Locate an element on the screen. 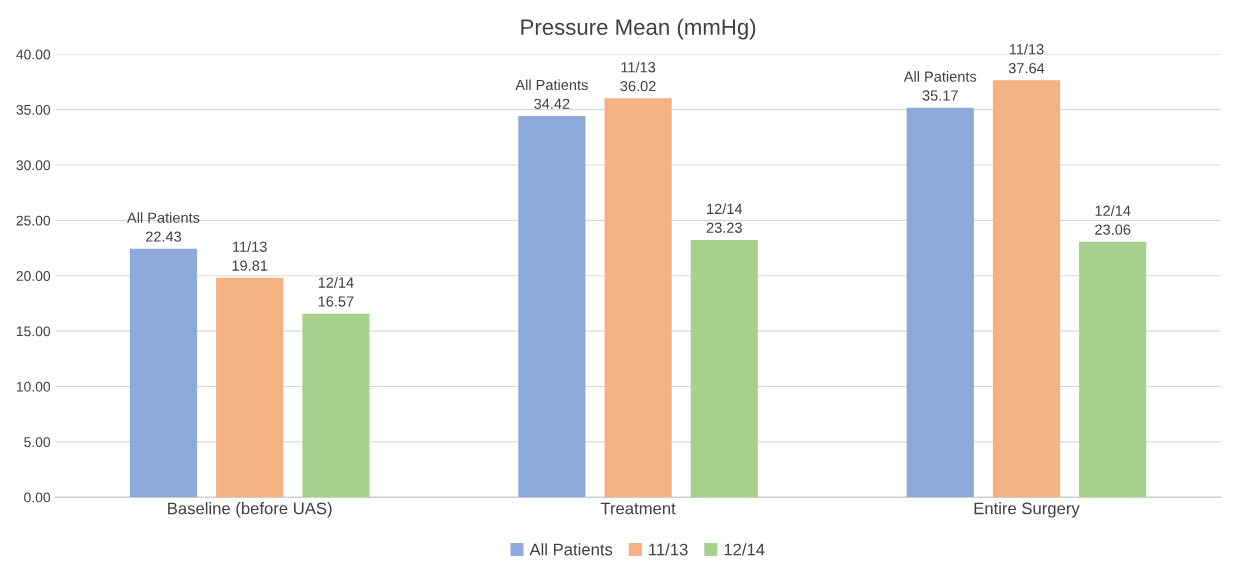 This screenshot has width=1233, height=565. y-tick-label: 30.00 is located at coordinates (33, 165).